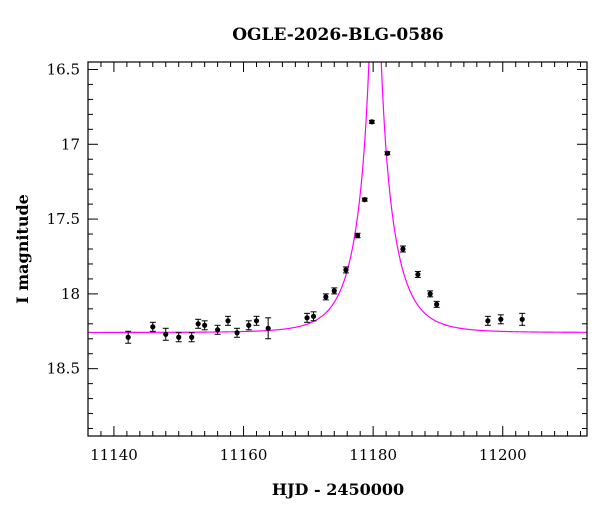 This screenshot has width=600, height=512. Describe the element at coordinates (22, 249) in the screenshot. I see `y-axis-label: I magnitude` at that location.